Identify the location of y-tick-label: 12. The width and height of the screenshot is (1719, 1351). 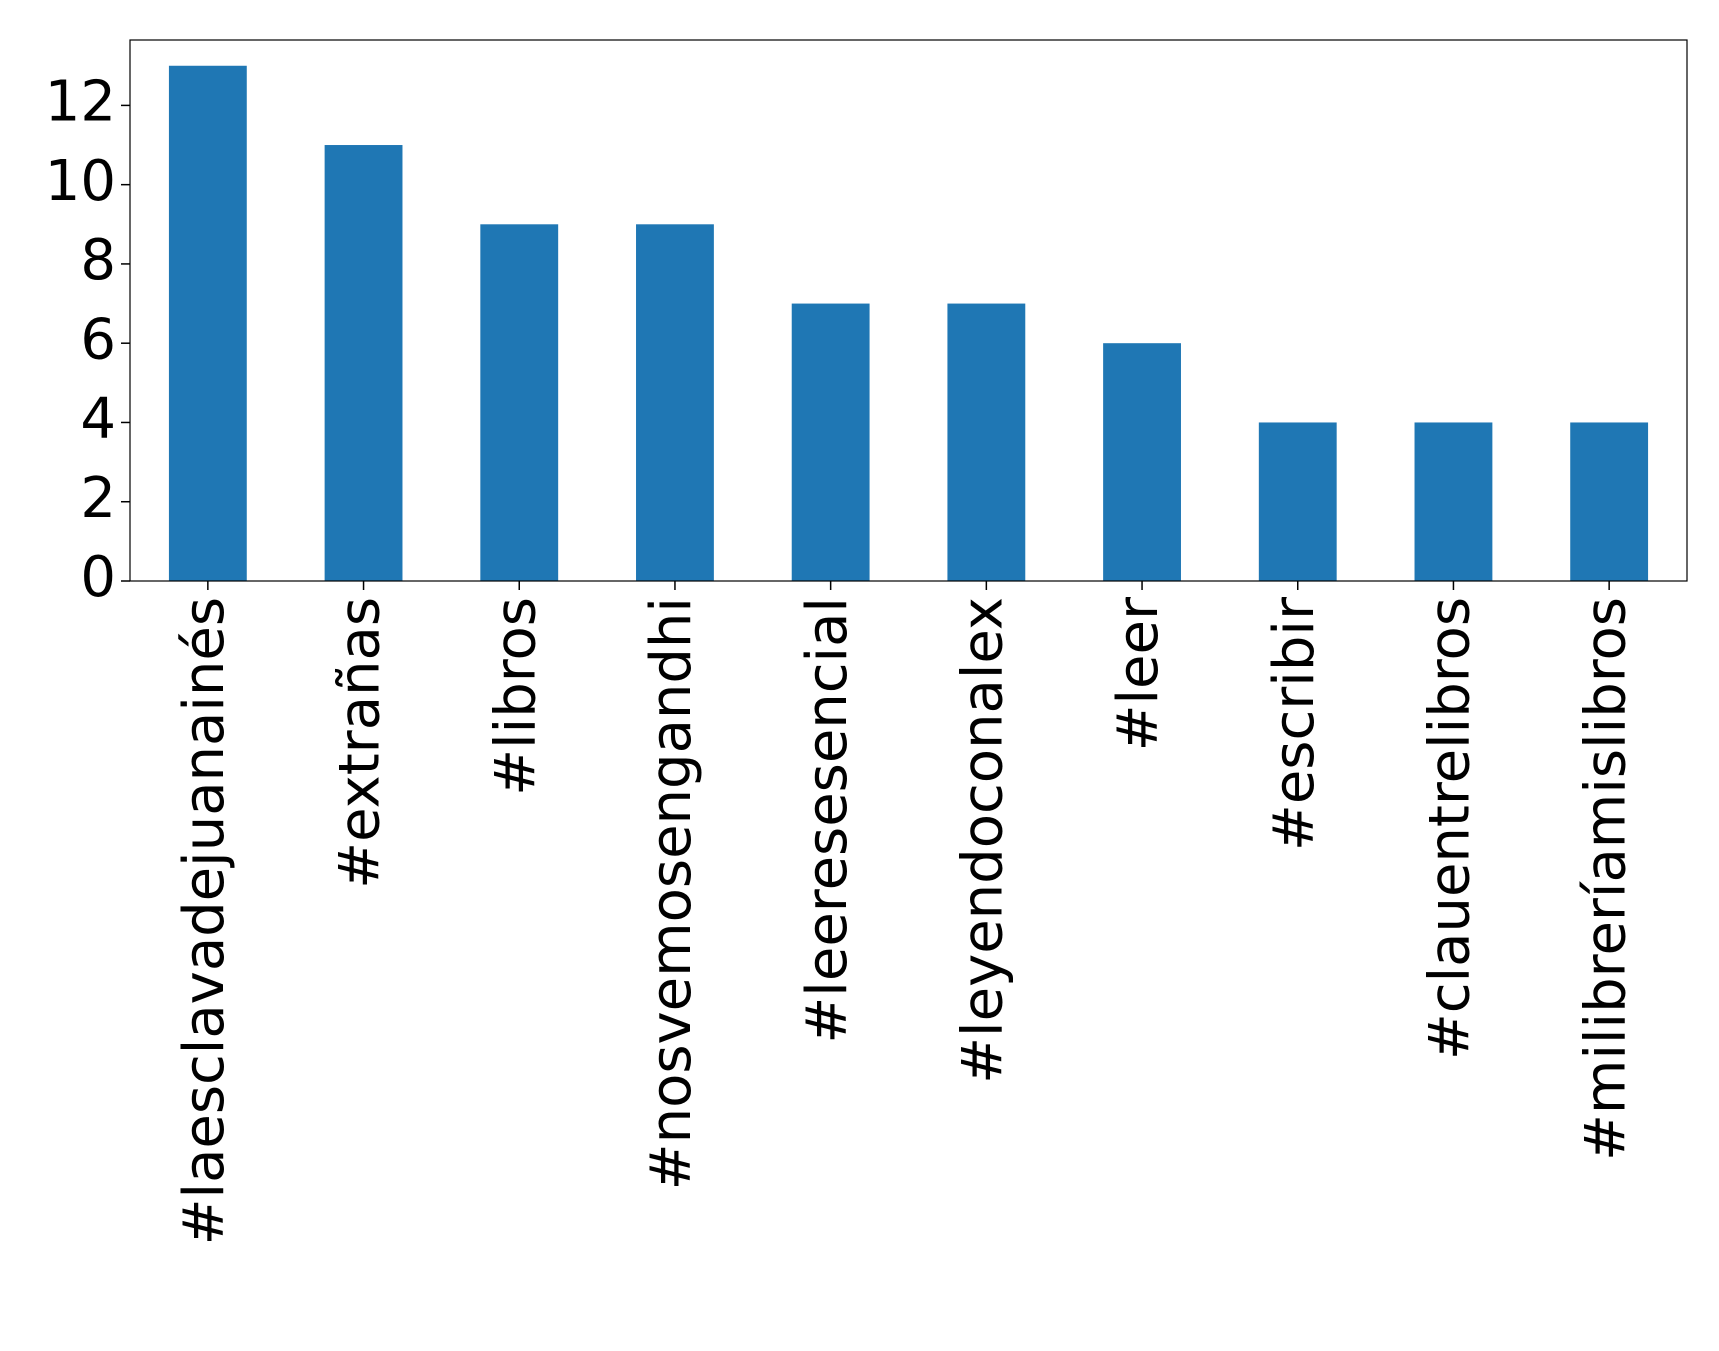
(80, 102).